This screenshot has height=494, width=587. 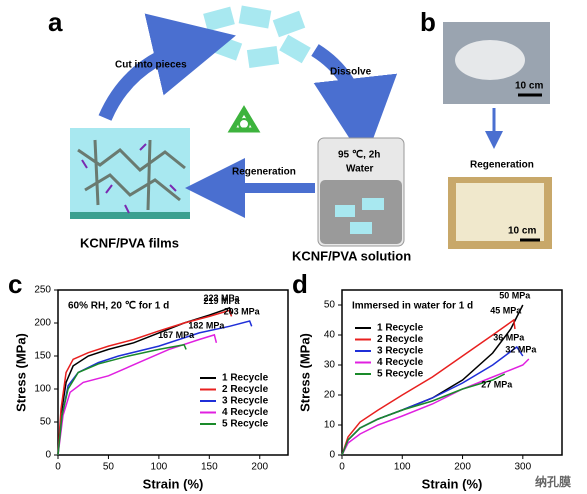 I want to click on y-tick-label: 20, so click(x=330, y=395).